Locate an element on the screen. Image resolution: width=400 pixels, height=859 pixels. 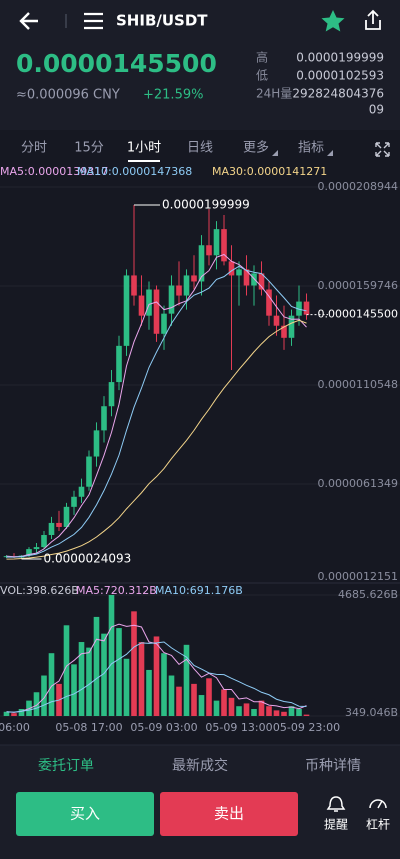
cny-price: ≈0.000096 CNY is located at coordinates (68, 95).